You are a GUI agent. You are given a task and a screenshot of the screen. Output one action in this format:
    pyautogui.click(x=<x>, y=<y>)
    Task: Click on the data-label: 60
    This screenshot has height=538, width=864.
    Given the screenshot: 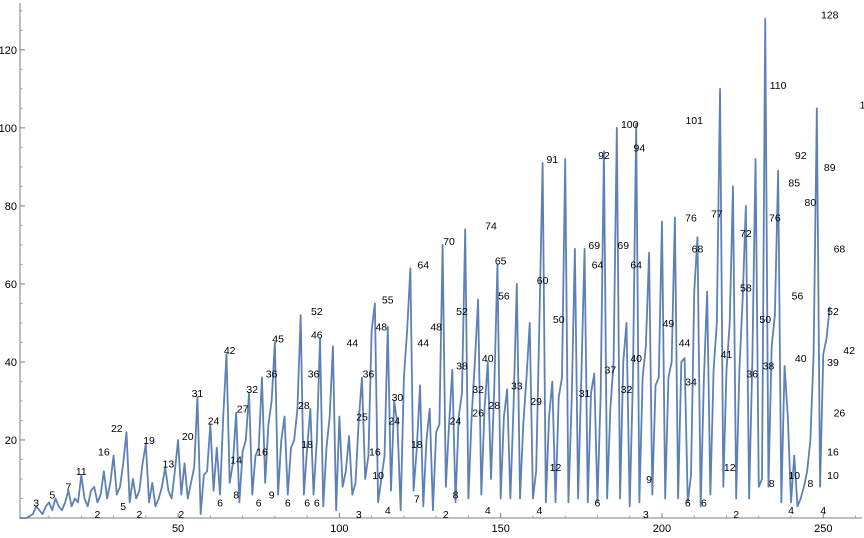 What is the action you would take?
    pyautogui.click(x=543, y=281)
    